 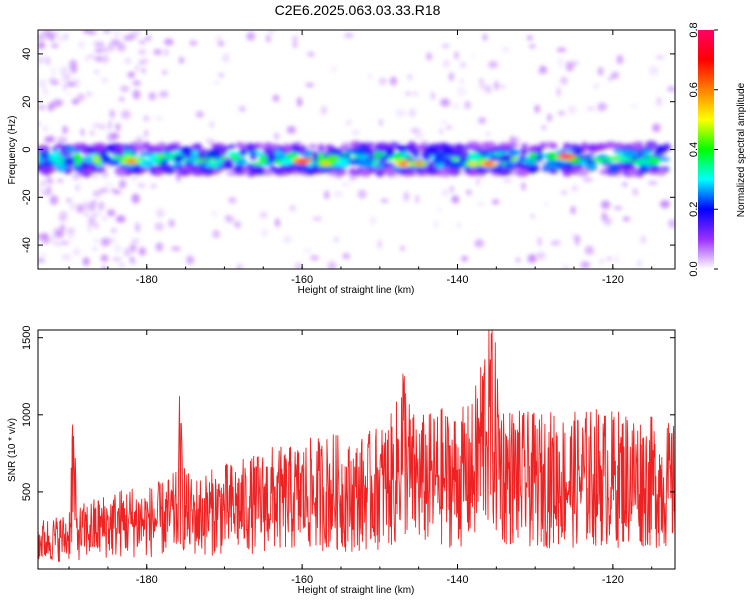 What do you see at coordinates (706, 149) in the screenshot?
I see `colorbar-gradient-bar` at bounding box center [706, 149].